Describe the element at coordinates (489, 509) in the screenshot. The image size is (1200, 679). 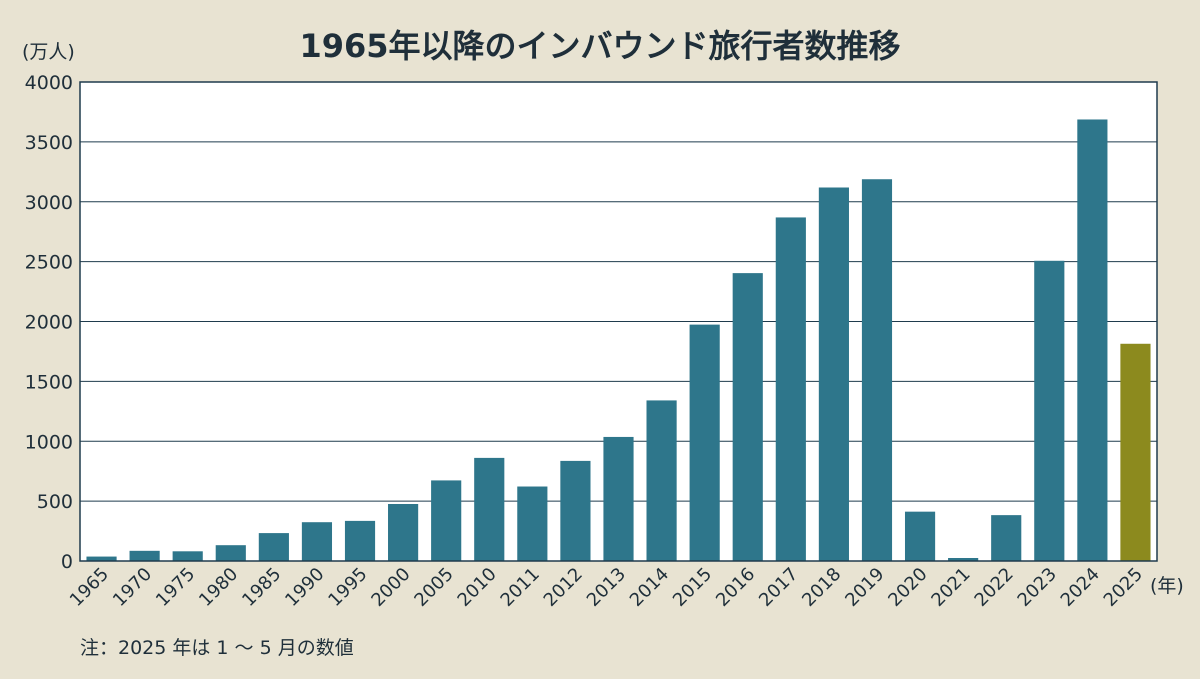
I see `bar-2010: 2010: 861` at that location.